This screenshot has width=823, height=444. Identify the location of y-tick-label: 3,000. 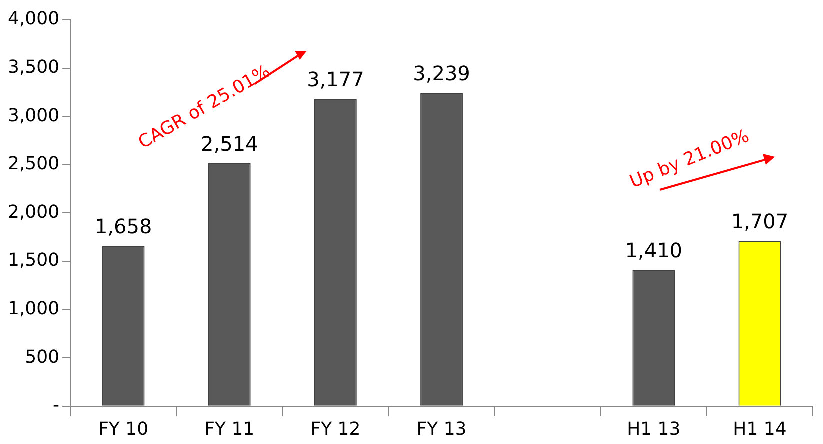
(34, 115).